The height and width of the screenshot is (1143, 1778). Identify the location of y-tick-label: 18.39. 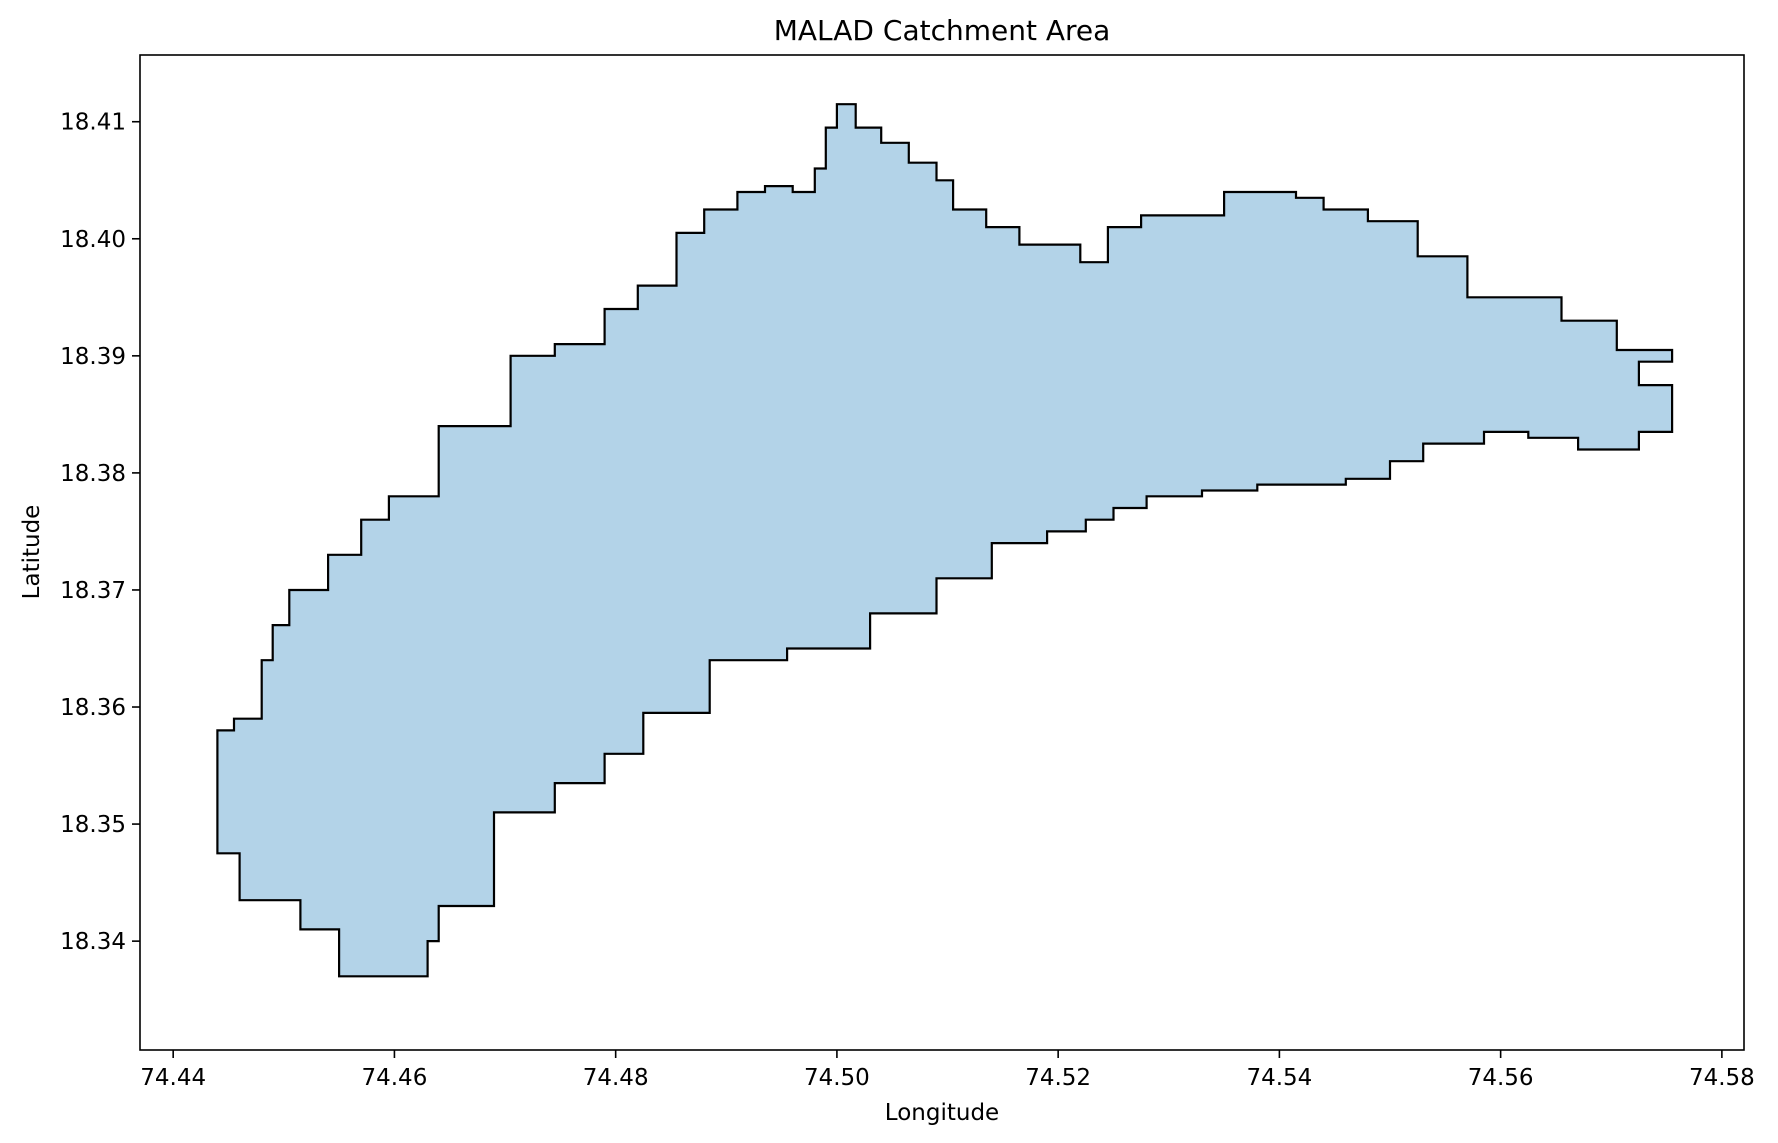
(93, 357).